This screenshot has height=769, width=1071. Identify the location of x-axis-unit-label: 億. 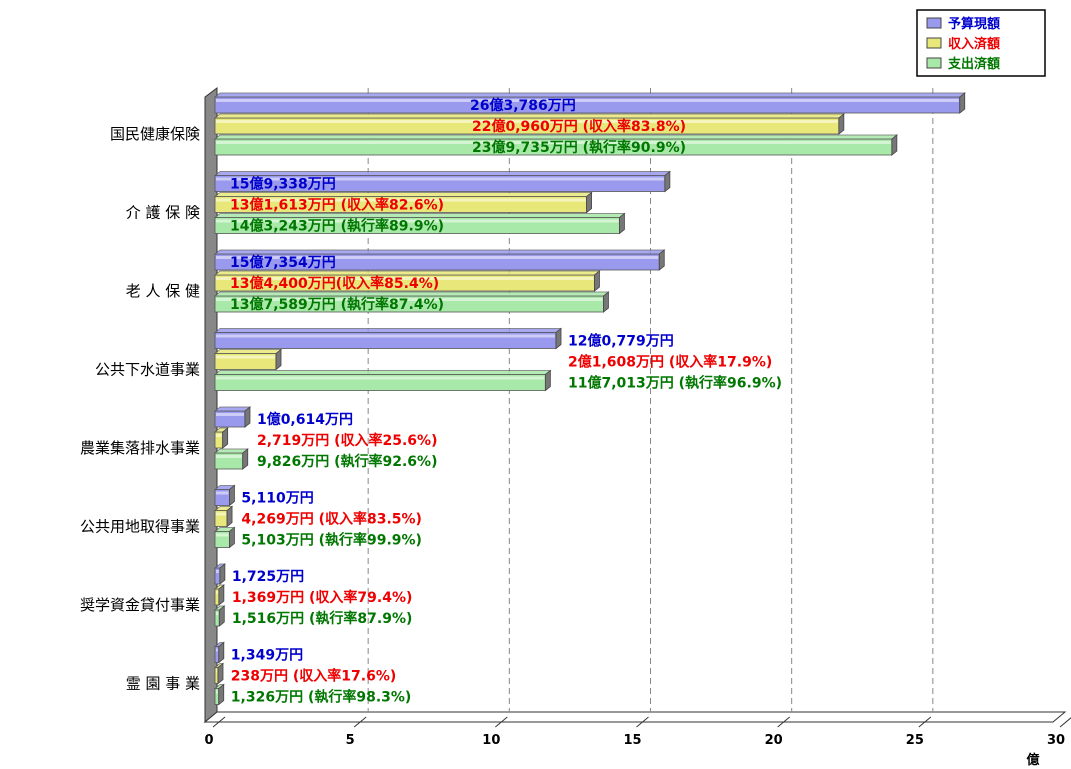
(1032, 760).